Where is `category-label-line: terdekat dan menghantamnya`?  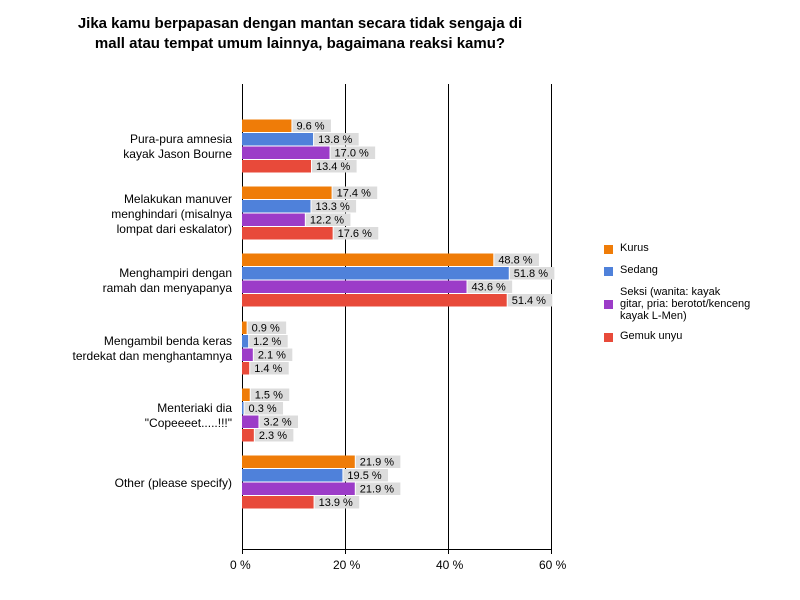 category-label-line: terdekat dan menghantamnya is located at coordinates (152, 356).